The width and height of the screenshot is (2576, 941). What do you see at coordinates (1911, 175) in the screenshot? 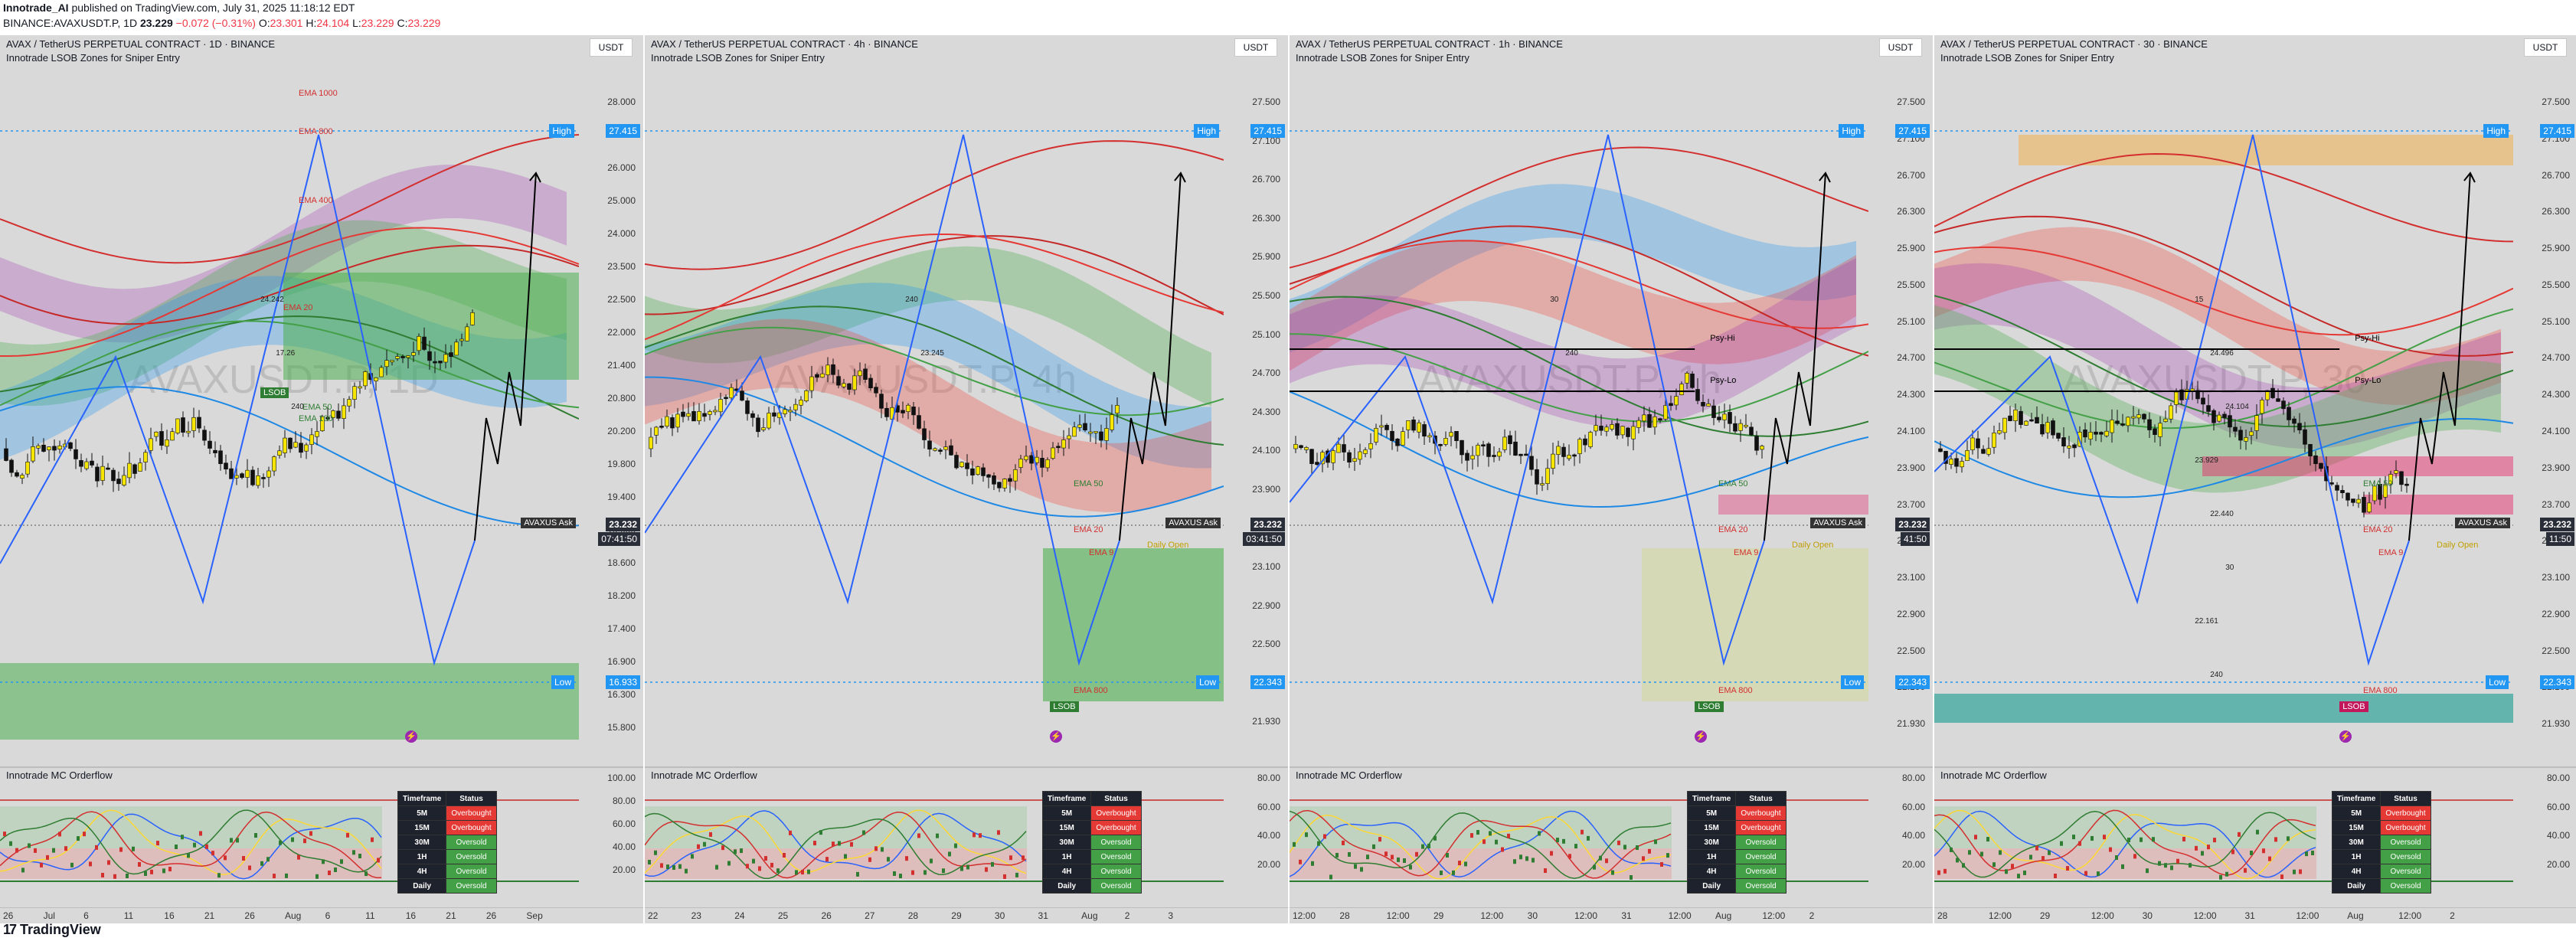
I see `price-tick: 26.700` at bounding box center [1911, 175].